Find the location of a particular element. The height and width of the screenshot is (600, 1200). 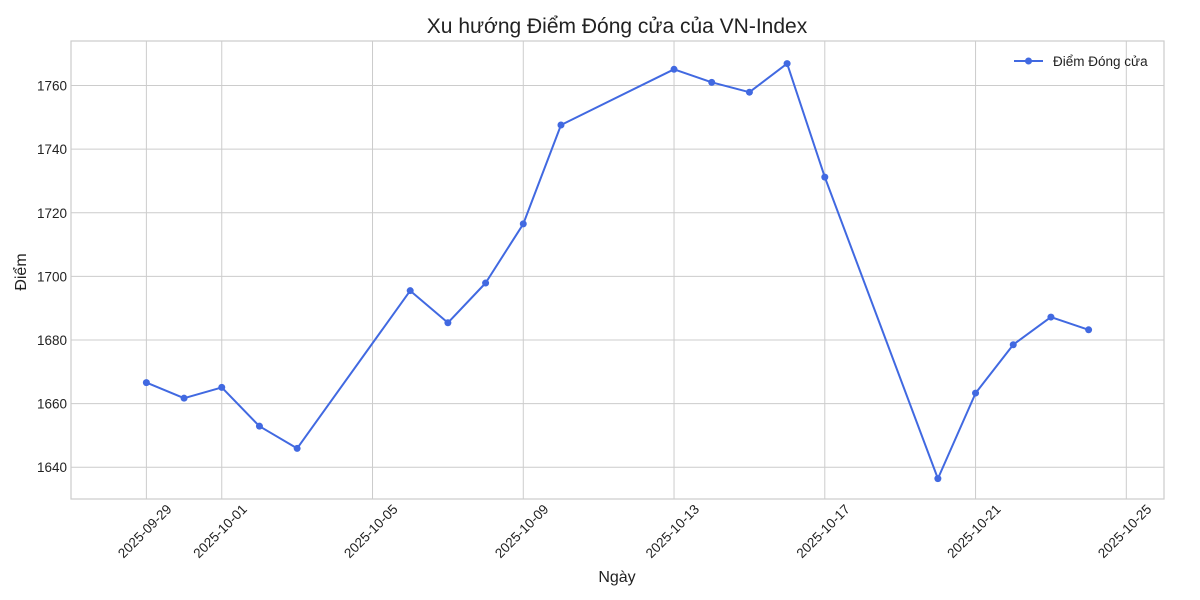

y-axis-ticks: 1640 1660 1680 1700 1720 1740 1760 is located at coordinates (52, 277).